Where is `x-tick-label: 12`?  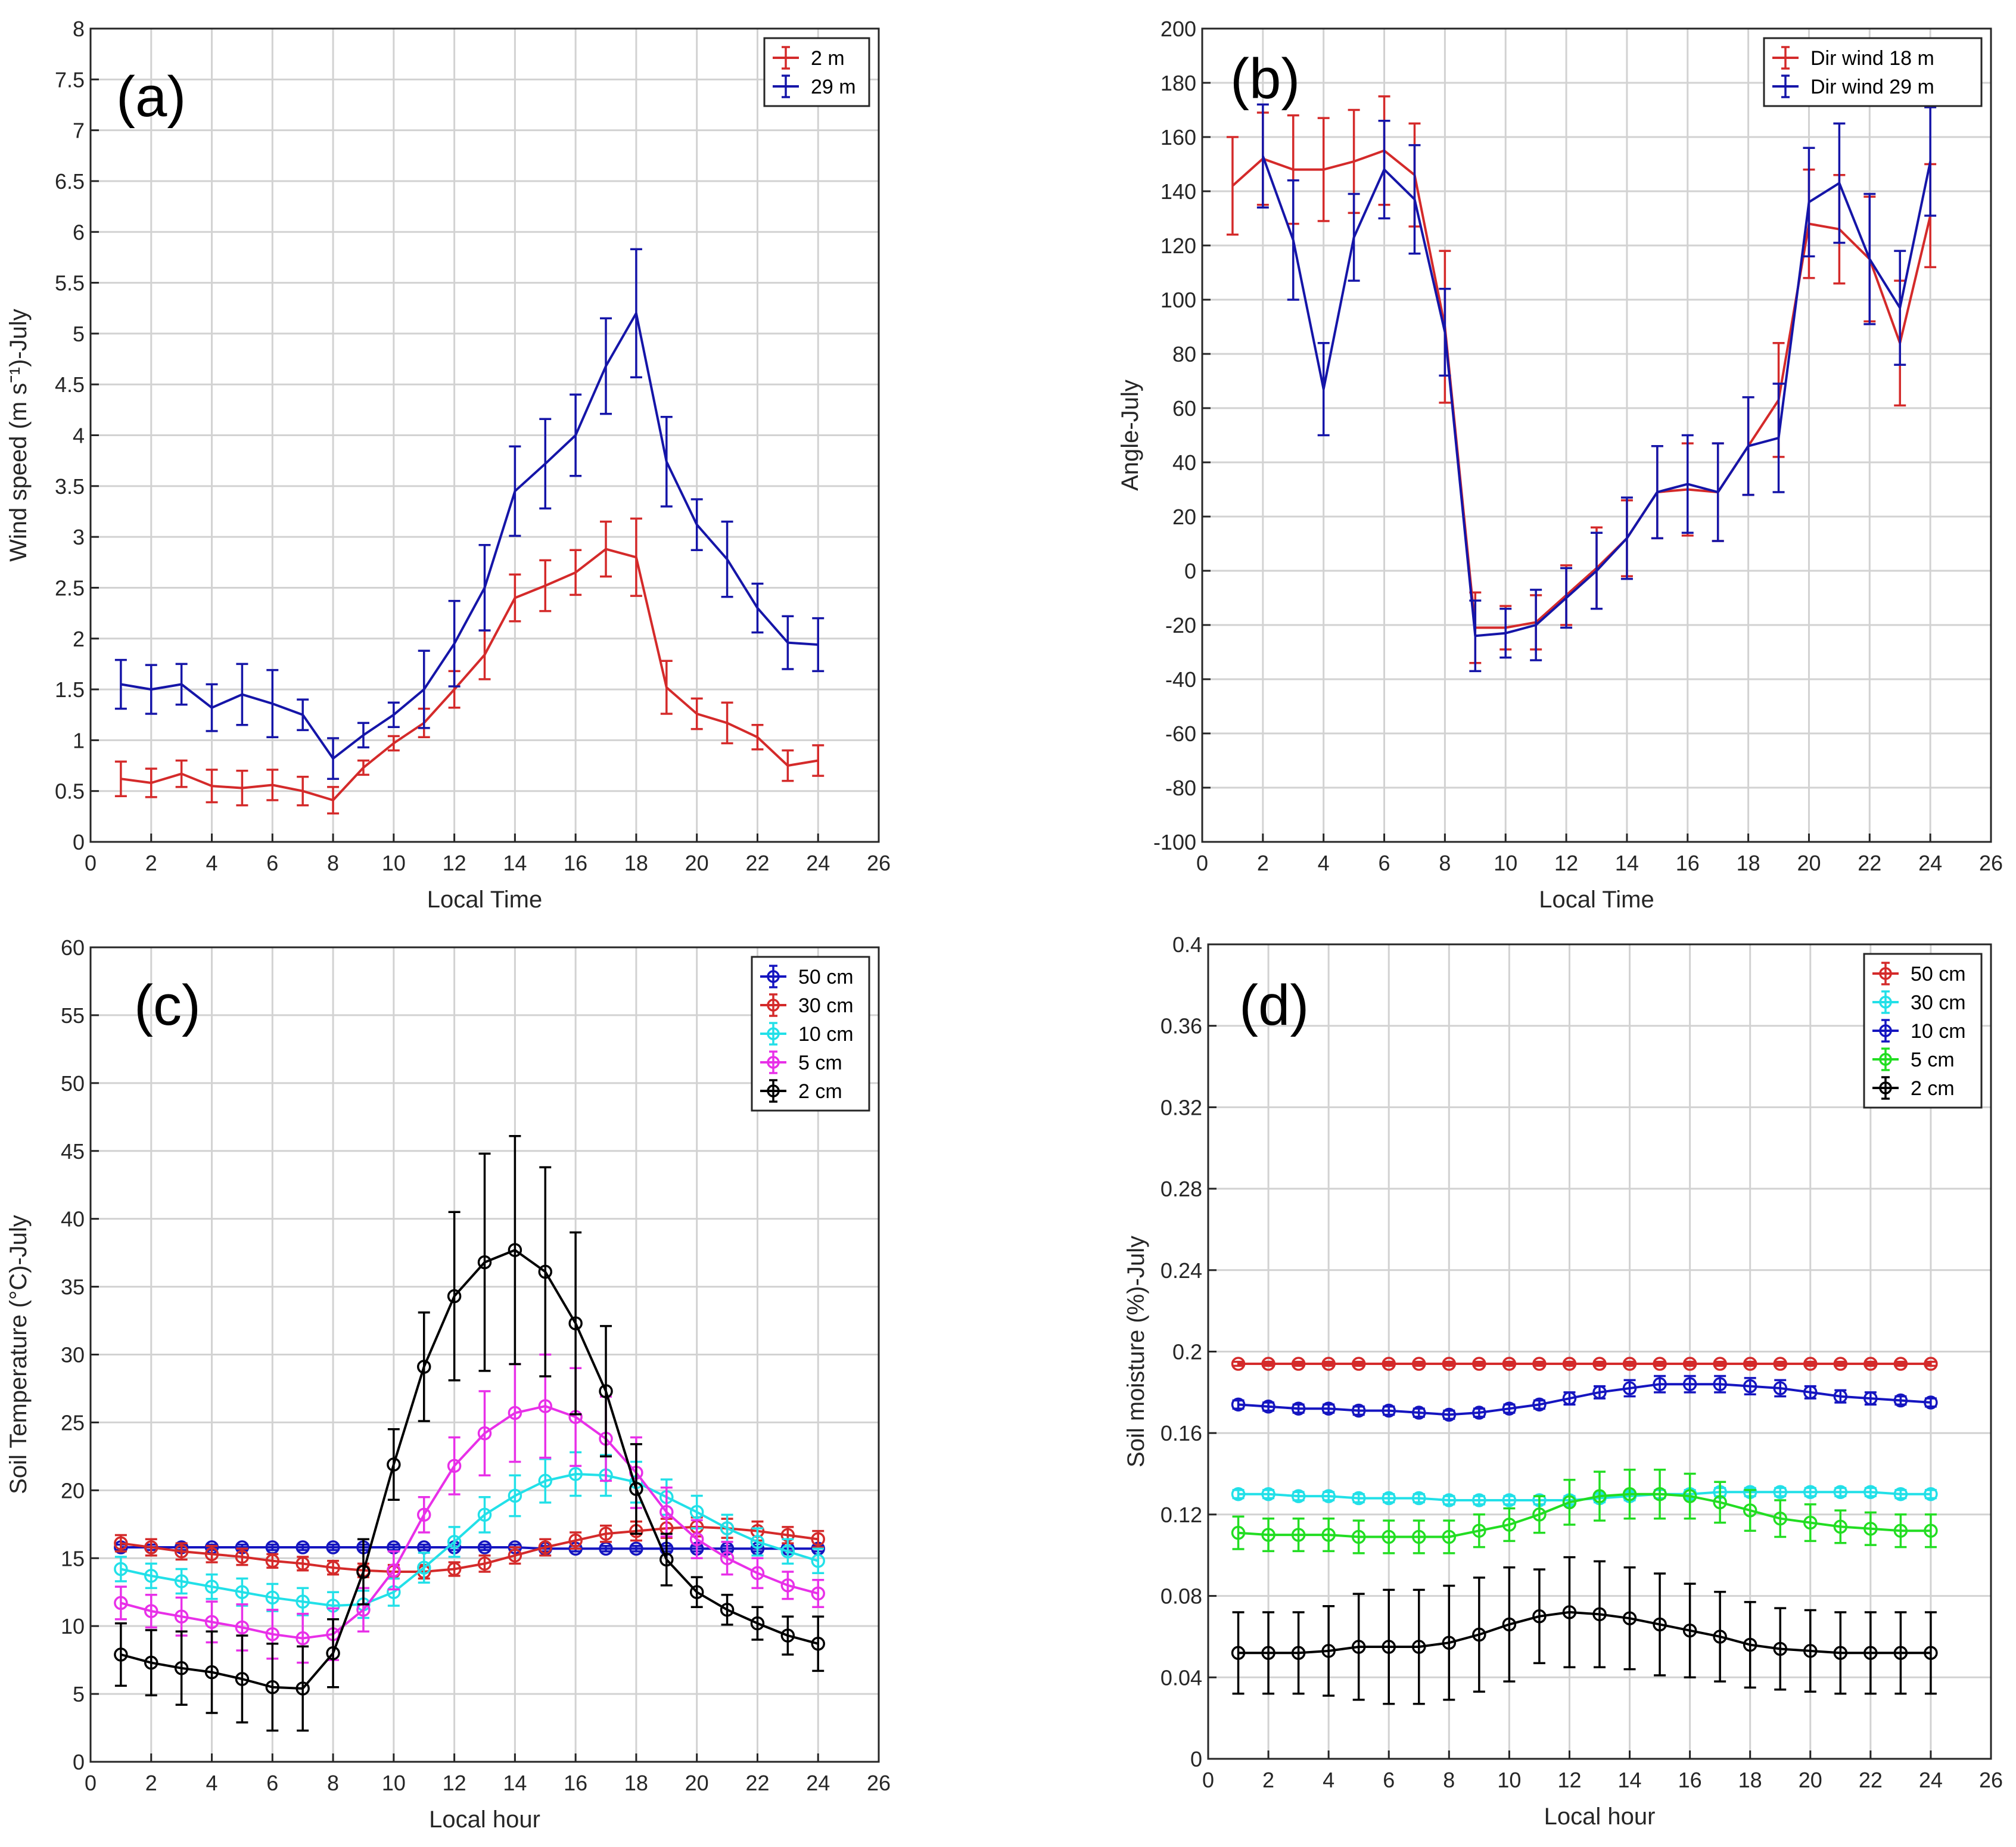 x-tick-label: 12 is located at coordinates (454, 863).